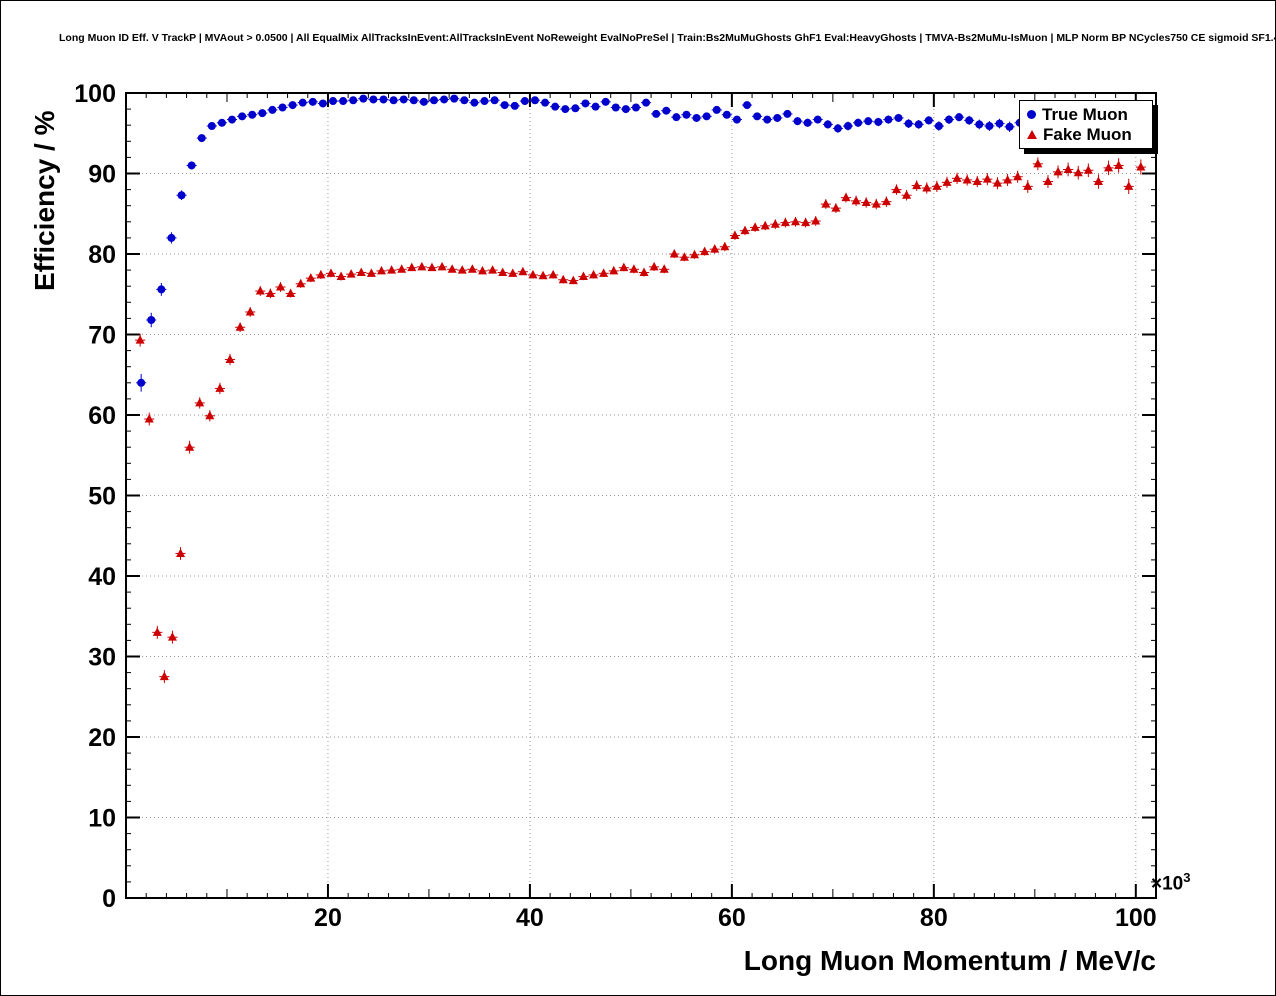  I want to click on true-muon-circle-marker-icon, so click(1031, 114).